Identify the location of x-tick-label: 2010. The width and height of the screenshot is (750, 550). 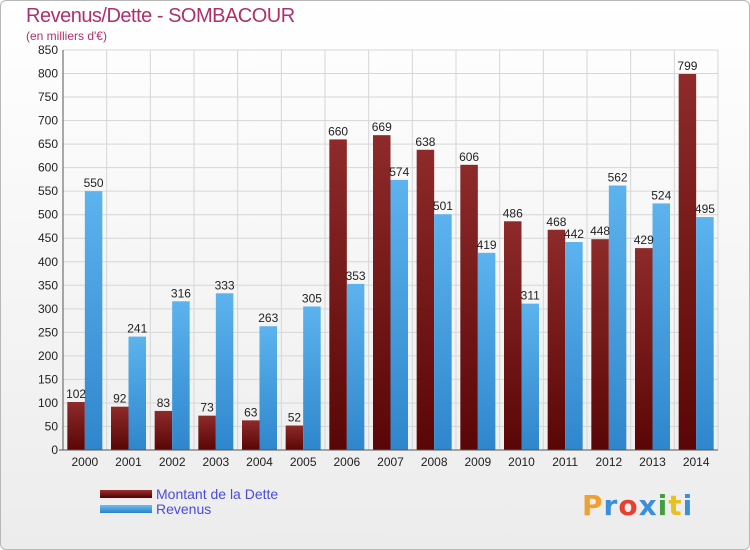
(521, 462).